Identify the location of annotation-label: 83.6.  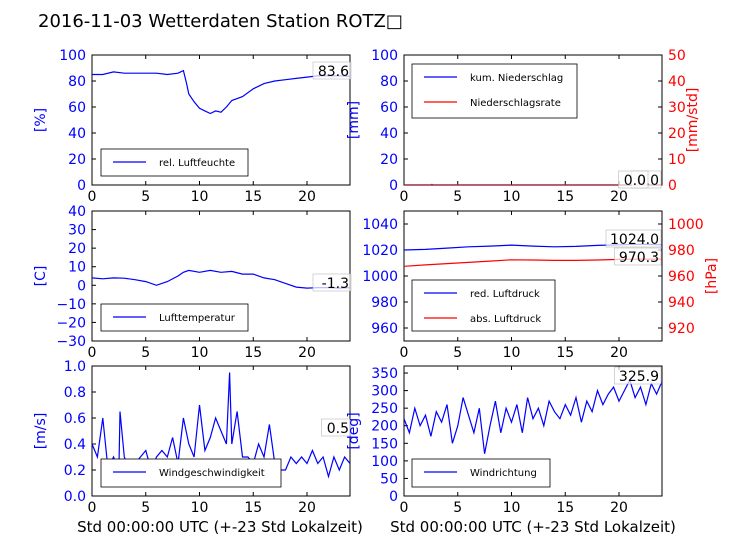
(333, 72).